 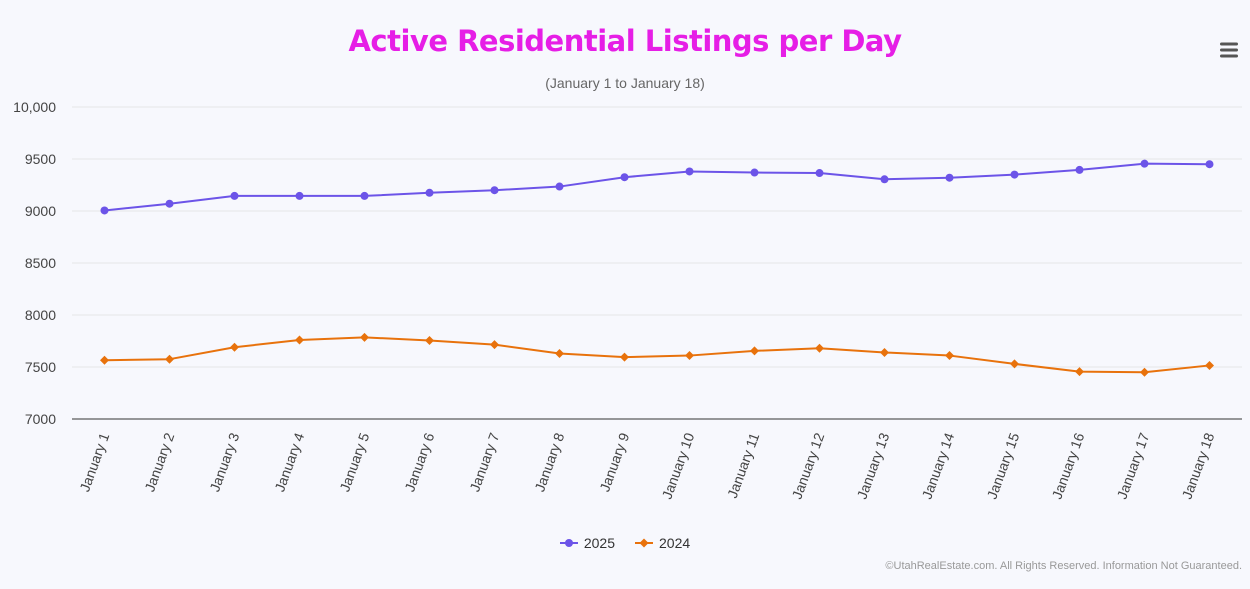 What do you see at coordinates (40, 263) in the screenshot?
I see `y-tick-label: 8500` at bounding box center [40, 263].